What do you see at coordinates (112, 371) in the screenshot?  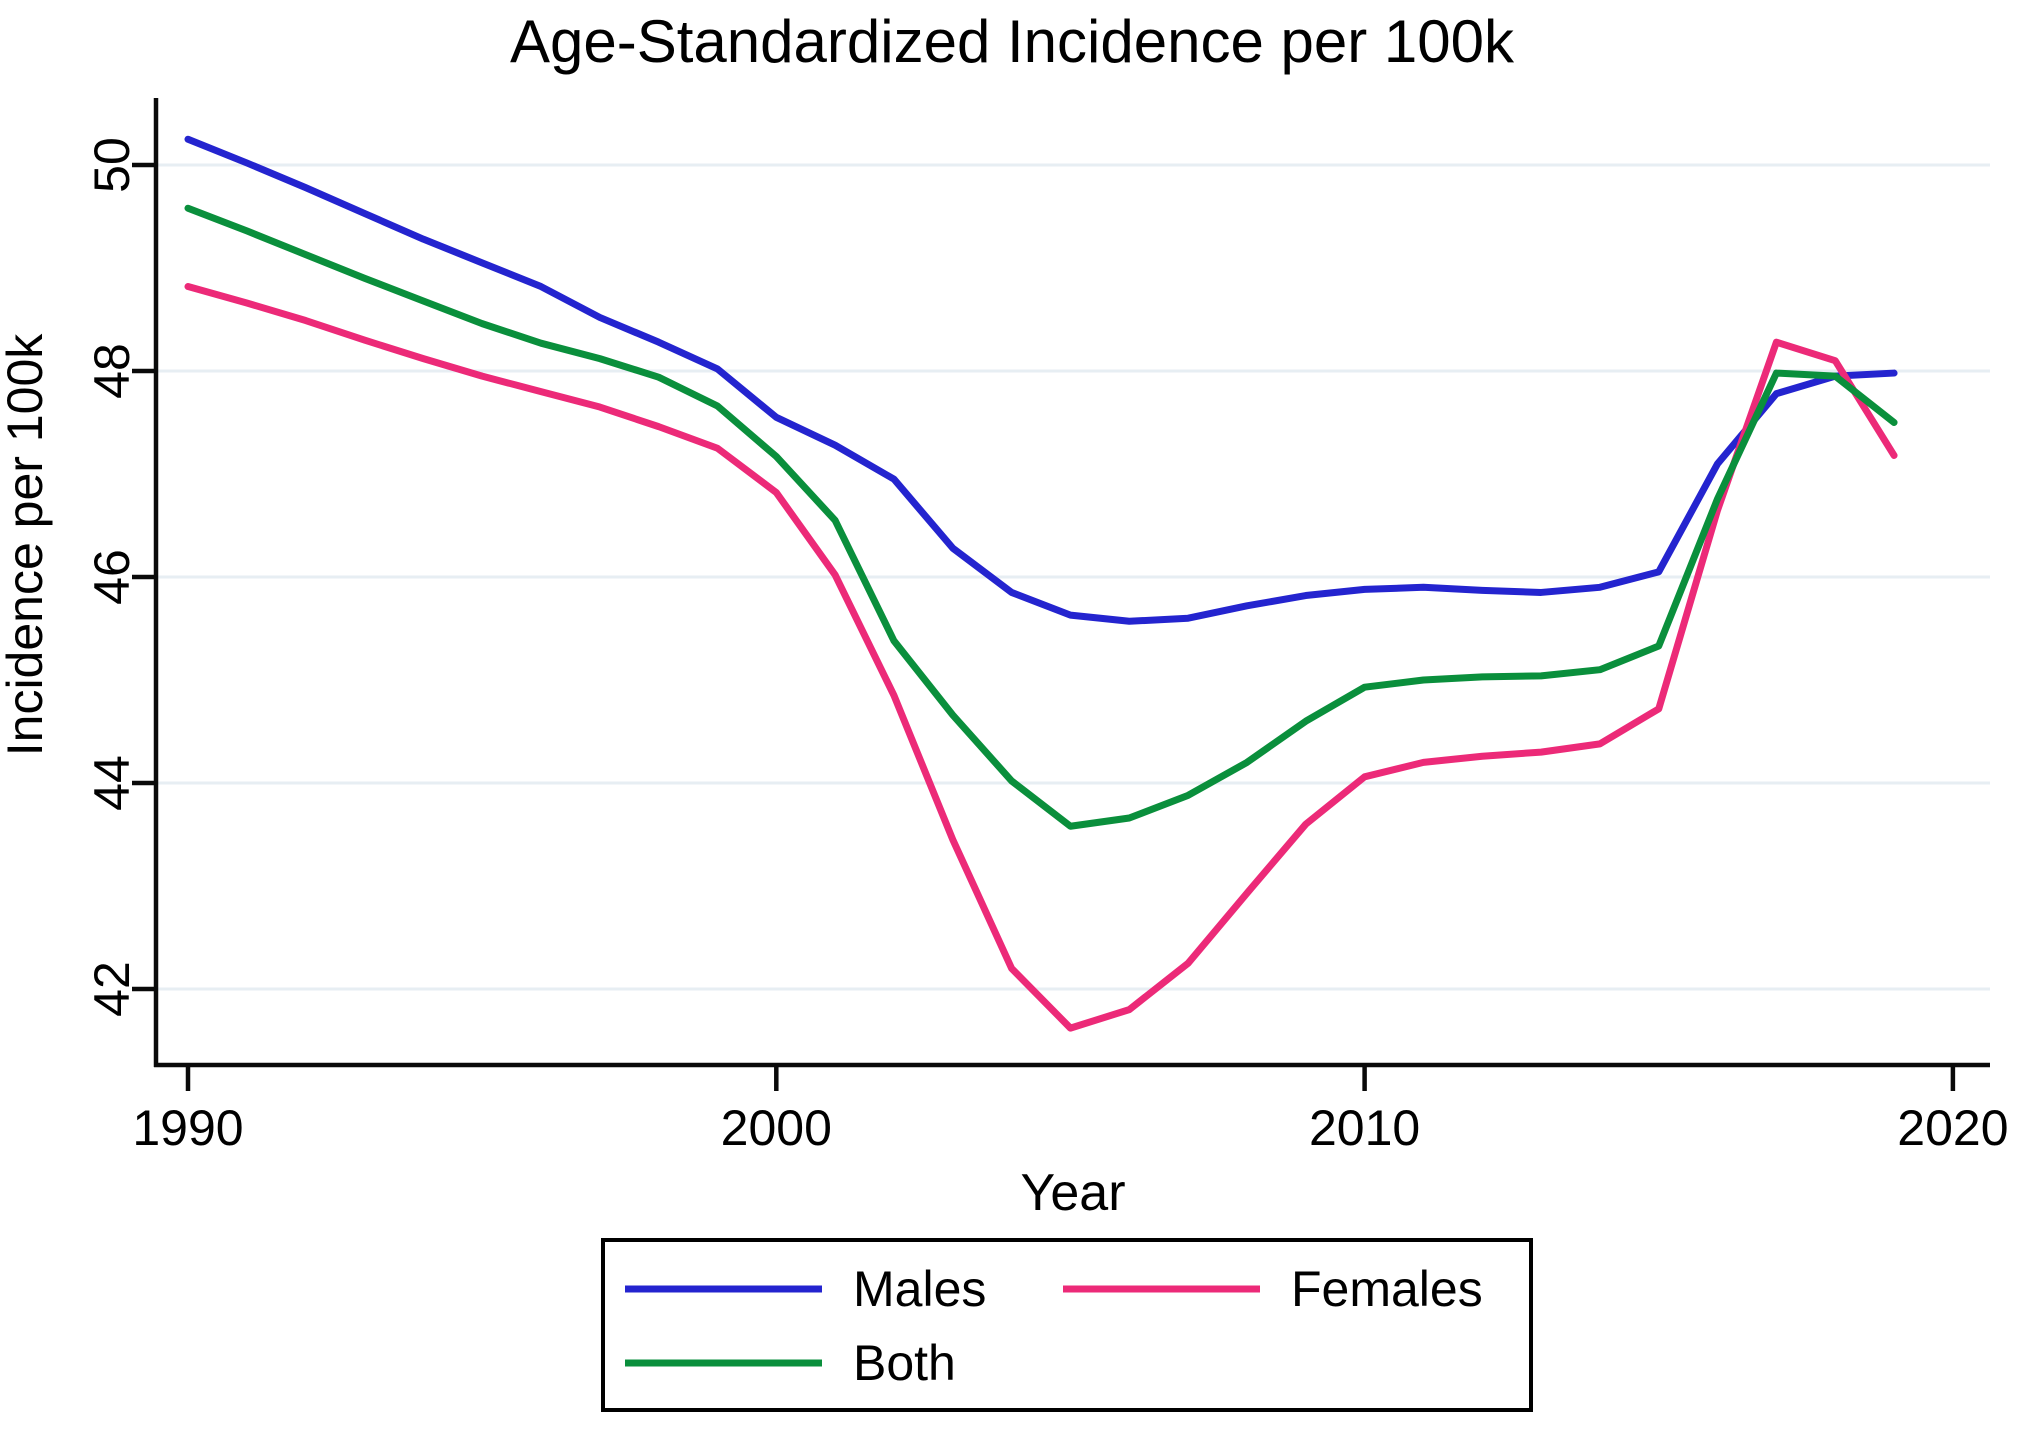 I see `y-tick-label: 48` at bounding box center [112, 371].